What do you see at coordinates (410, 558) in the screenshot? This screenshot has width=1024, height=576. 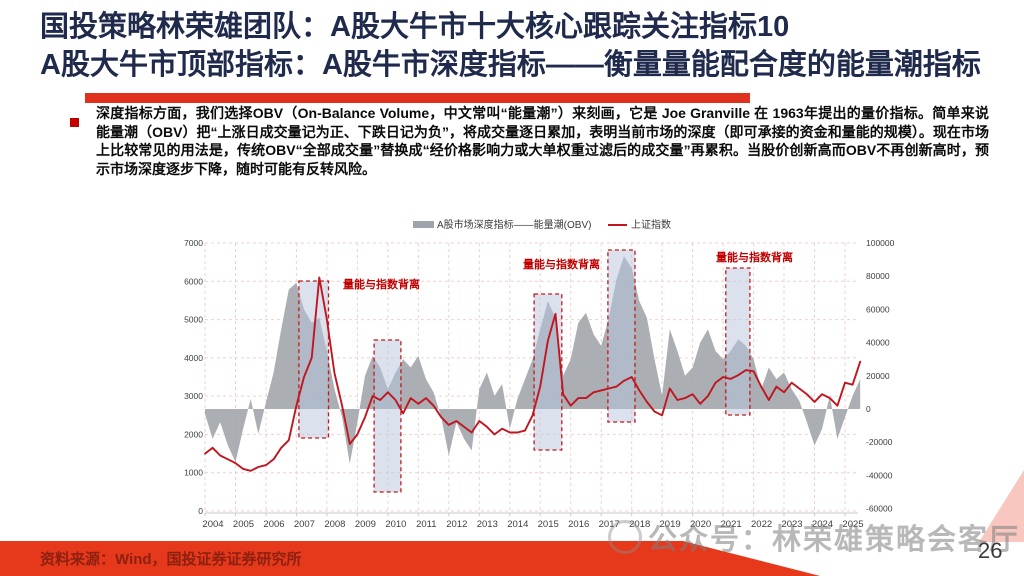 I see `footer-band: 资料来源：Wind，国投证券证券研究所` at bounding box center [410, 558].